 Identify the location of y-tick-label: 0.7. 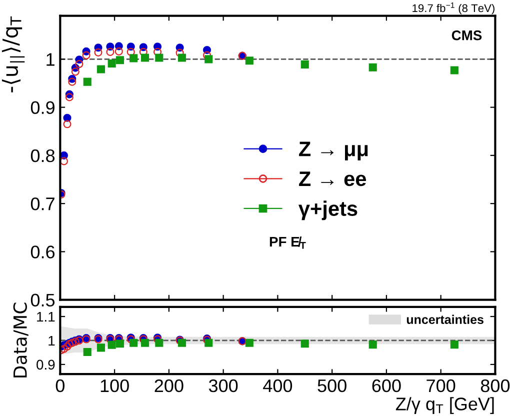
(42, 203).